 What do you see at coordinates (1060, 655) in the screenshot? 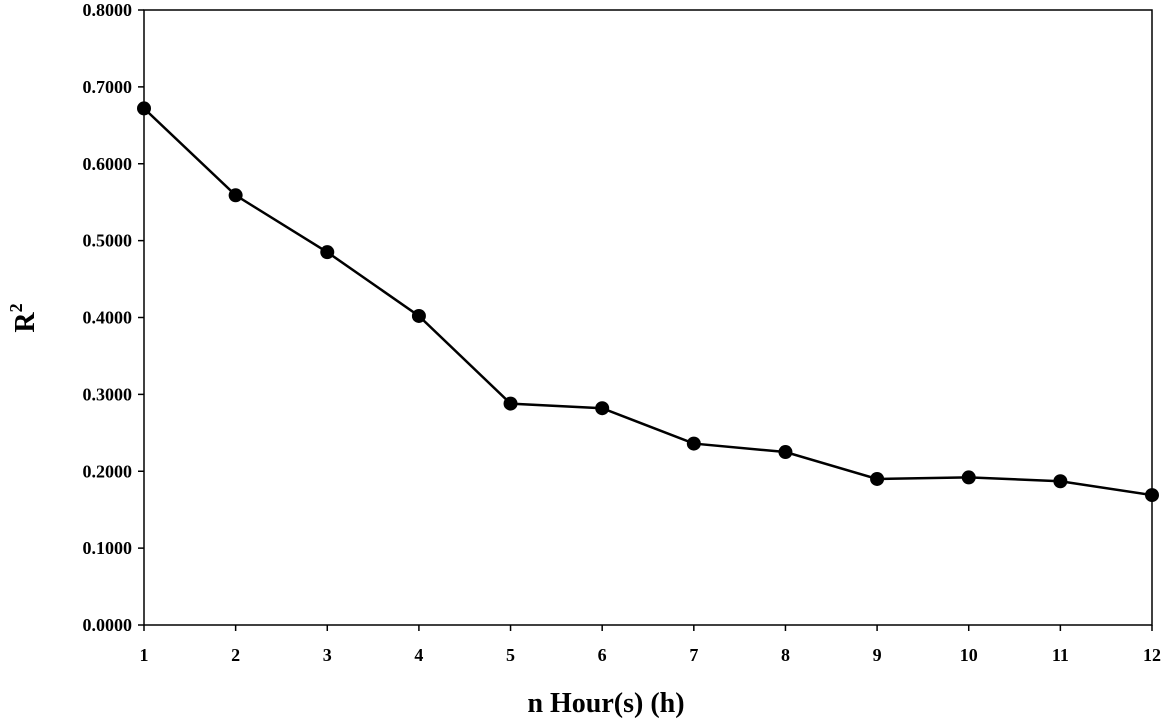
I see `x-tick-label: 11` at bounding box center [1060, 655].